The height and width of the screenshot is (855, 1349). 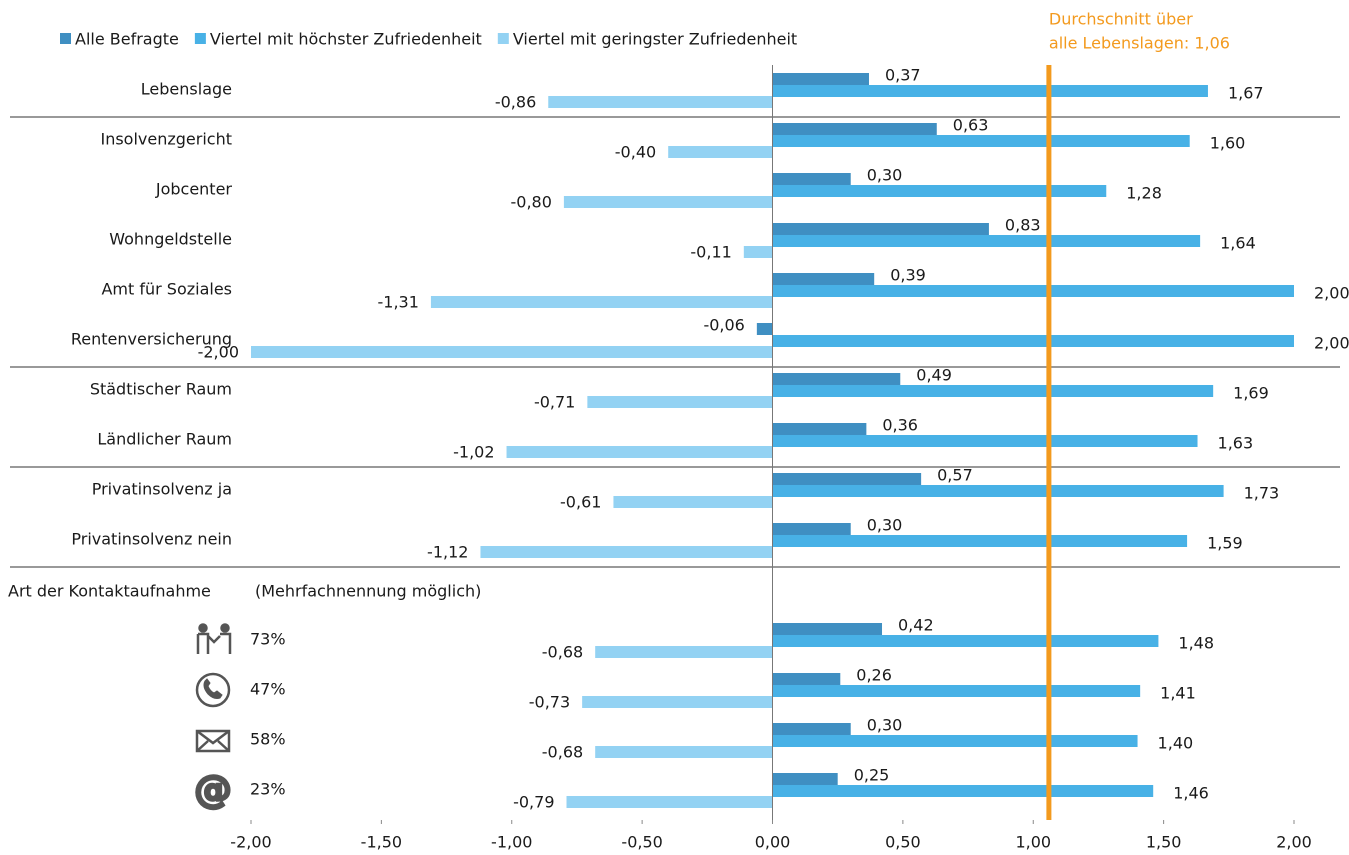 What do you see at coordinates (1228, 143) in the screenshot?
I see `value-label: 1,60` at bounding box center [1228, 143].